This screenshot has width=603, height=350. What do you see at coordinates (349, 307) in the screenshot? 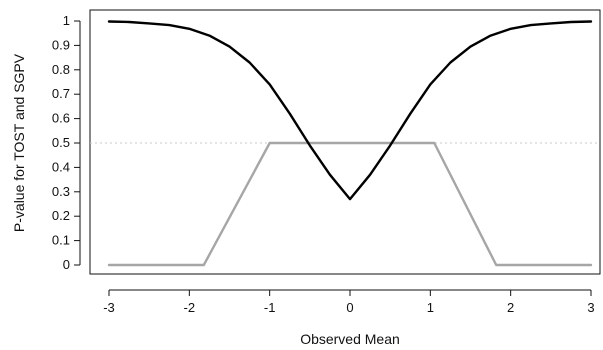
I see `x-tick-label: 0` at bounding box center [349, 307].